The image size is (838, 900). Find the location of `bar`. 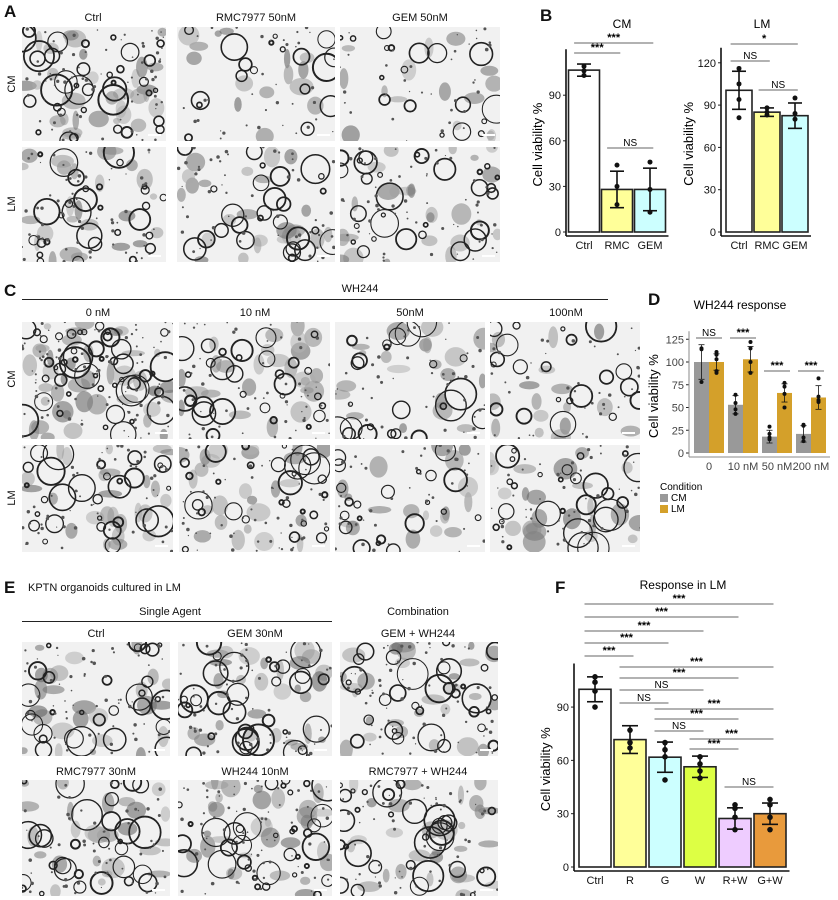

bar is located at coordinates (735, 428).